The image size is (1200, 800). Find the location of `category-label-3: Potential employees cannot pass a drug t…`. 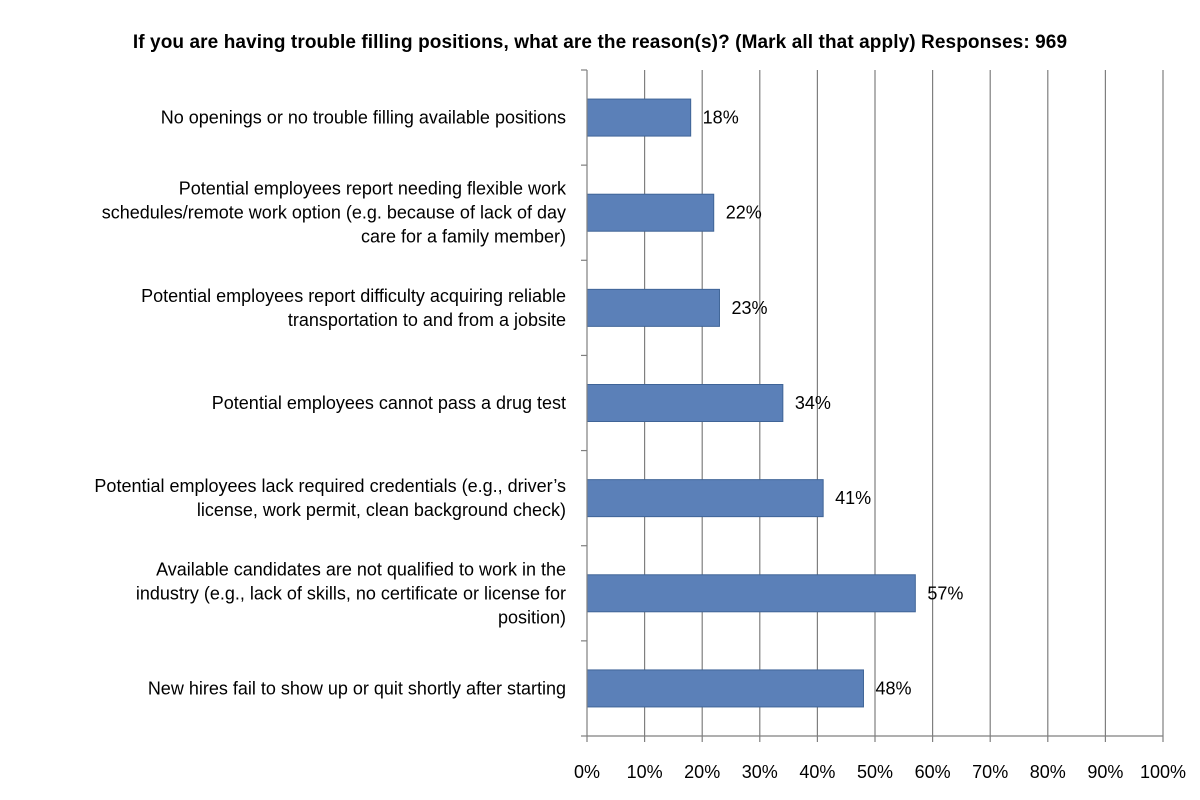

category-label-3: Potential employees cannot pass a drug t… is located at coordinates (389, 403).